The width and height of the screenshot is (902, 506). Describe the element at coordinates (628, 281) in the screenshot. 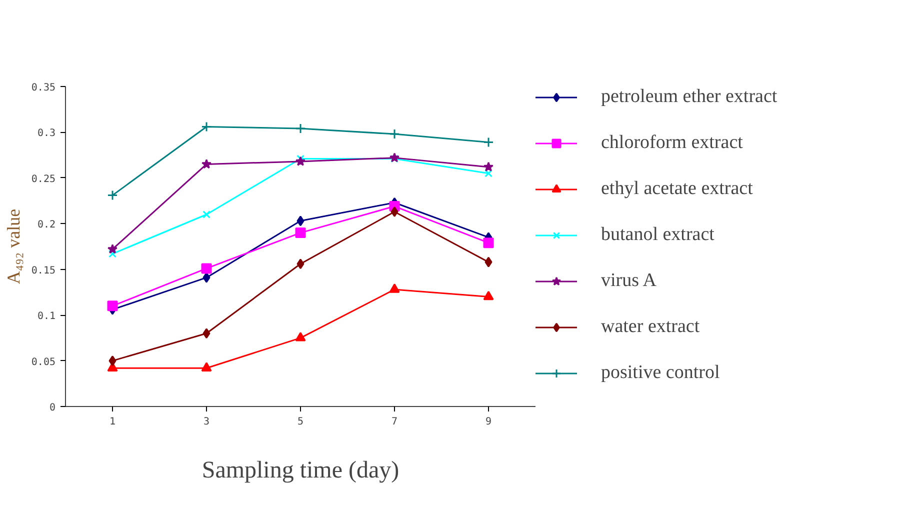

I see `legend-label: virus A` at that location.